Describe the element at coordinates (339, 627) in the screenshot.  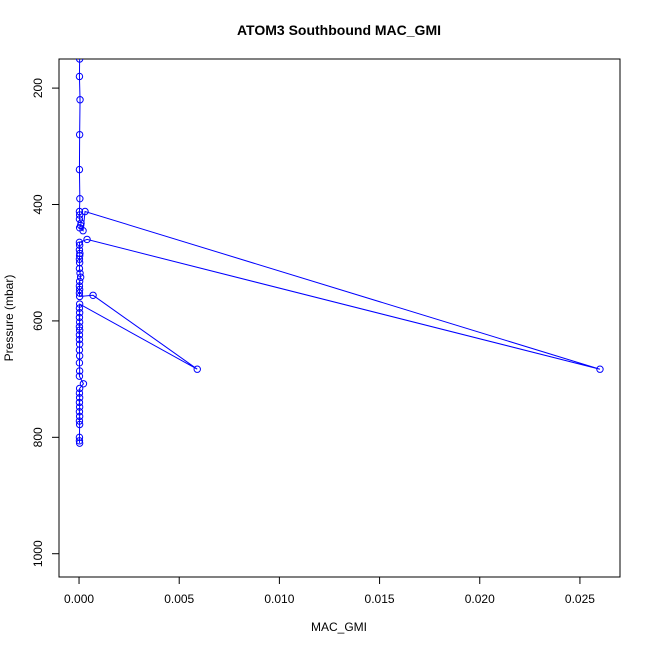
I see `x-axis-label: MAC_GMI` at that location.